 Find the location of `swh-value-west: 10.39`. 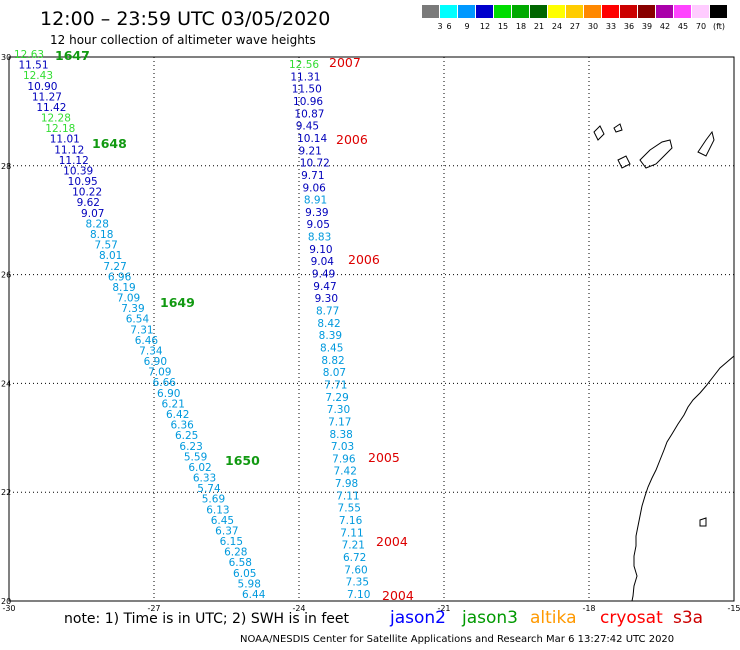

swh-value-west: 10.39 is located at coordinates (78, 171).